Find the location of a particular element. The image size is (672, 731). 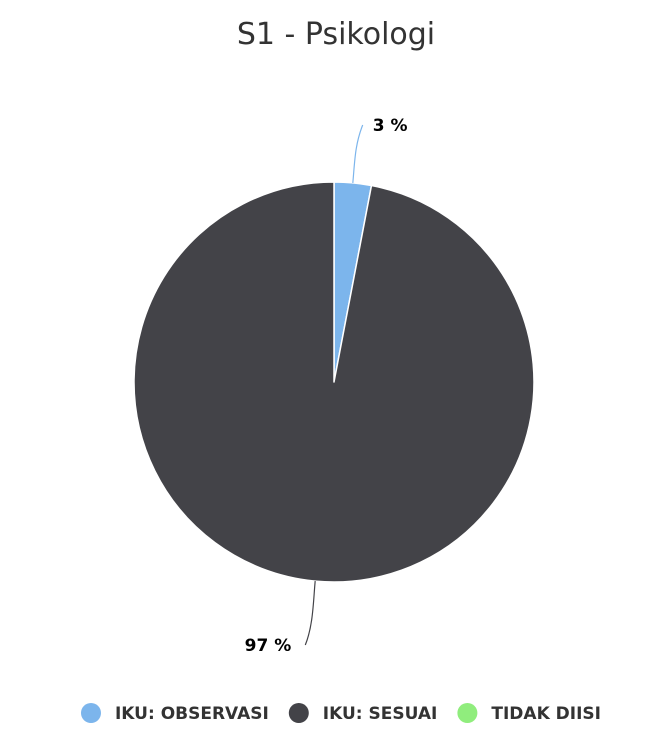

legend-item-iku-observasi: IKU: OBSERVASI is located at coordinates (174, 713).